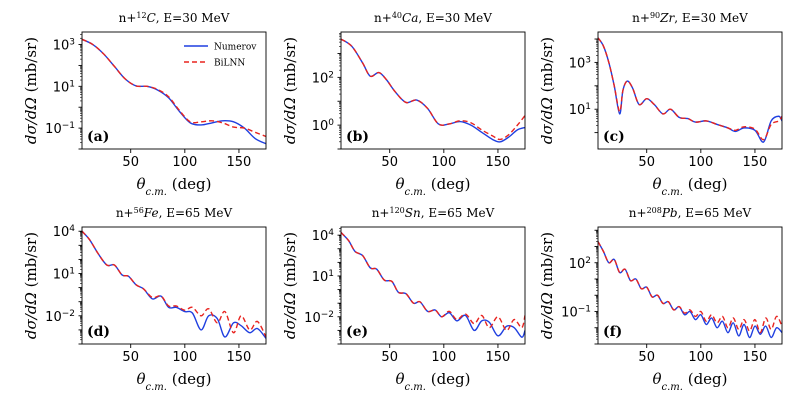 This screenshot has height=403, width=793. What do you see at coordinates (357, 137) in the screenshot?
I see `panel-tag: (b)` at bounding box center [357, 137].